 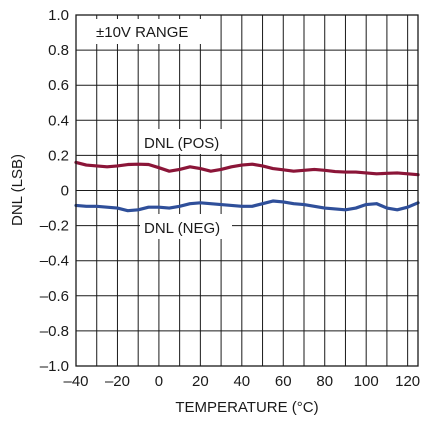 I want to click on x-tick-label: 20, so click(x=200, y=381).